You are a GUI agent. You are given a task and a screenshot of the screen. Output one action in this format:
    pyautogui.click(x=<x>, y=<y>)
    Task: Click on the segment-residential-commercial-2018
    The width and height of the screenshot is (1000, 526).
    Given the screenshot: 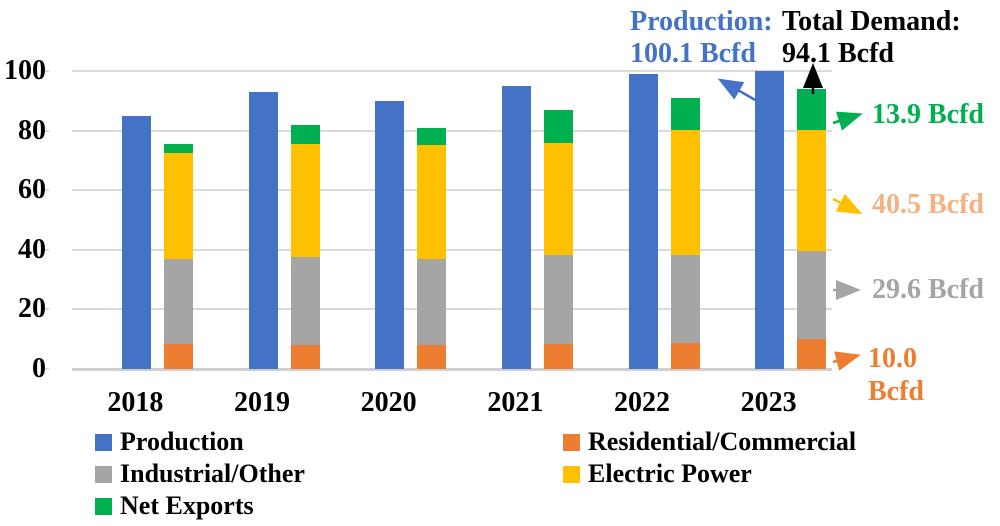 What is the action you would take?
    pyautogui.click(x=178, y=356)
    